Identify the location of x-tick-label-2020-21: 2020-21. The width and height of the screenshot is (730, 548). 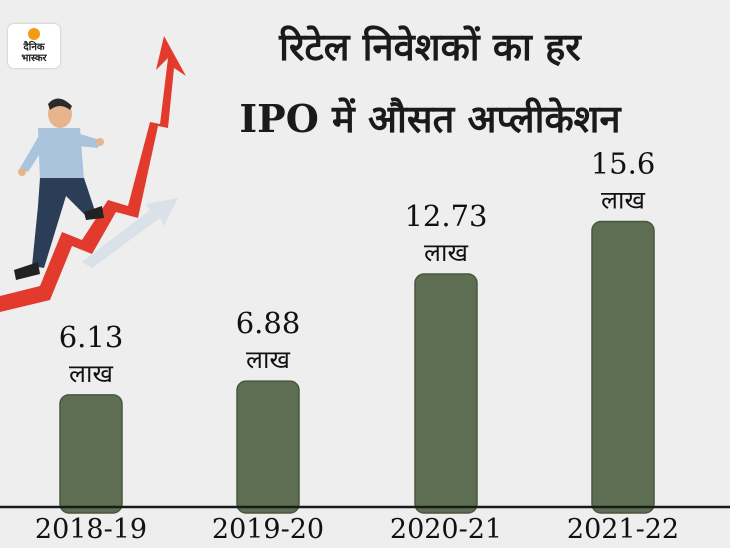
(446, 529).